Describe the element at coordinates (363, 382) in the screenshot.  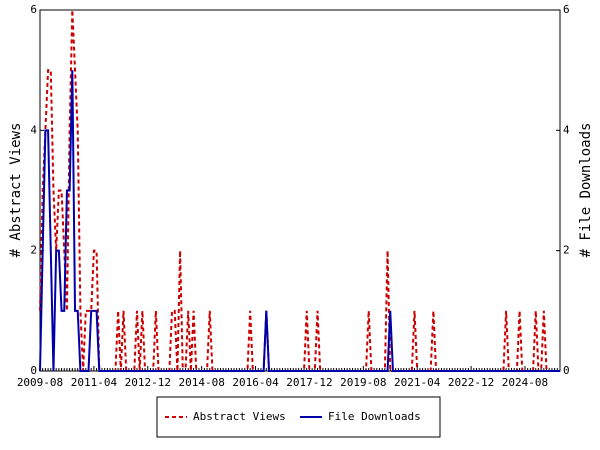
I see `x-tick-label: 2019-08` at that location.